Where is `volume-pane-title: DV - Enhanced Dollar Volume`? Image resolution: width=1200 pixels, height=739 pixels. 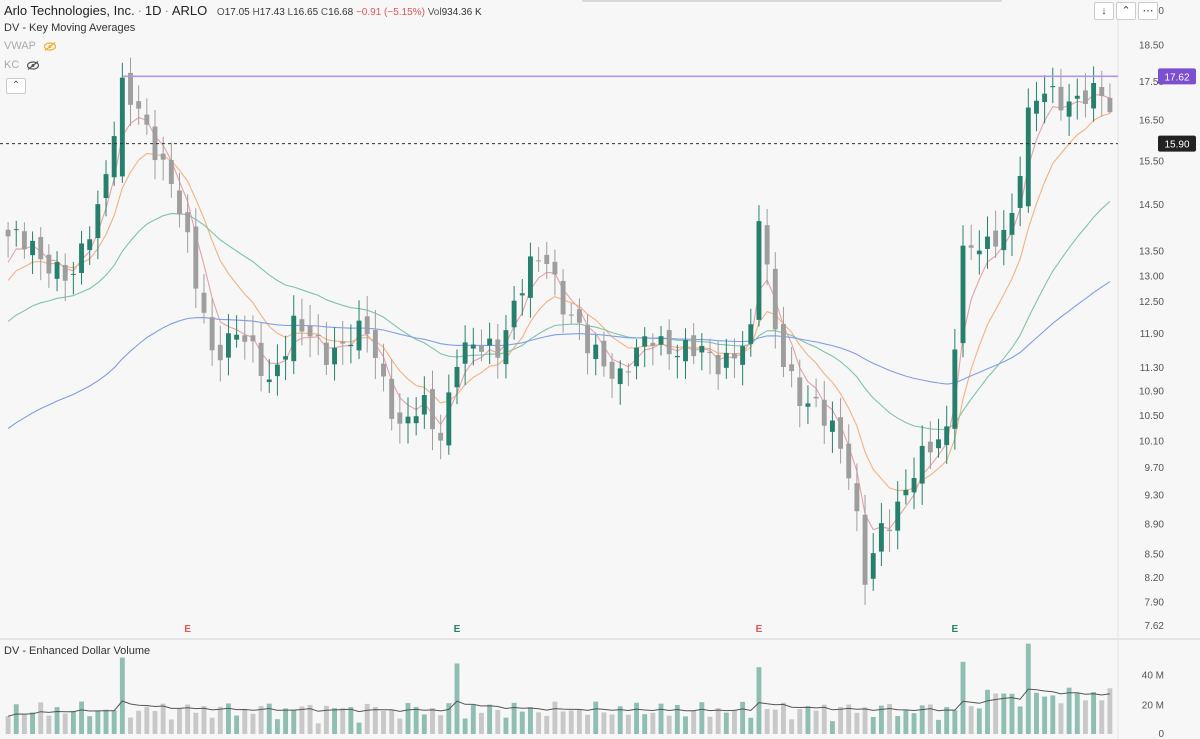 volume-pane-title: DV - Enhanced Dollar Volume is located at coordinates (77, 651).